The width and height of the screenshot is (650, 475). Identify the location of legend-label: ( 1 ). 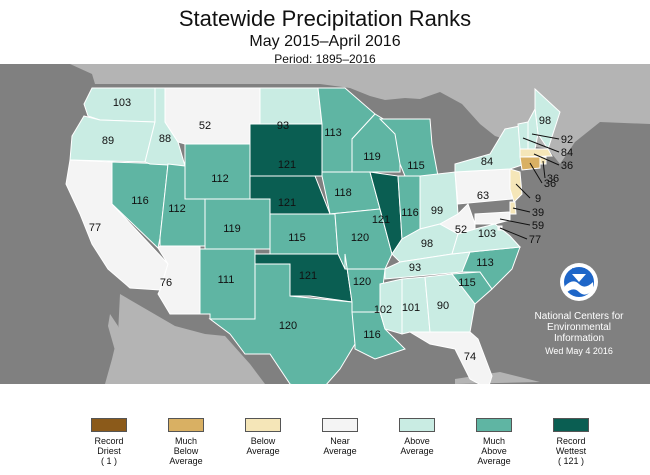
(108, 461).